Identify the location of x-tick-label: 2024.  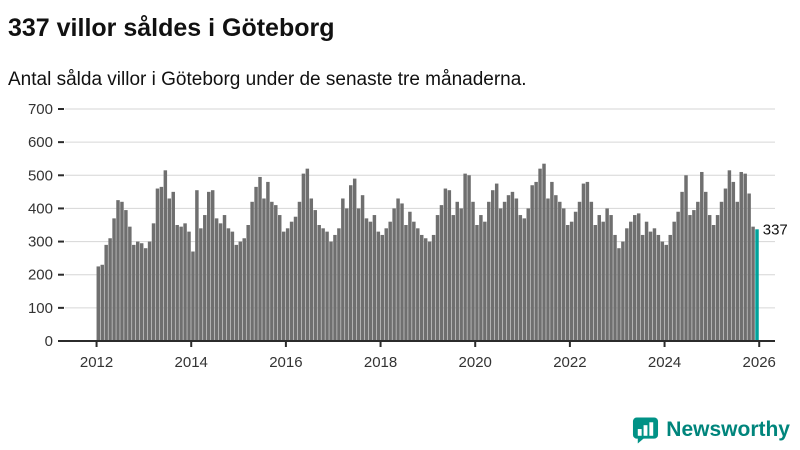
(664, 362).